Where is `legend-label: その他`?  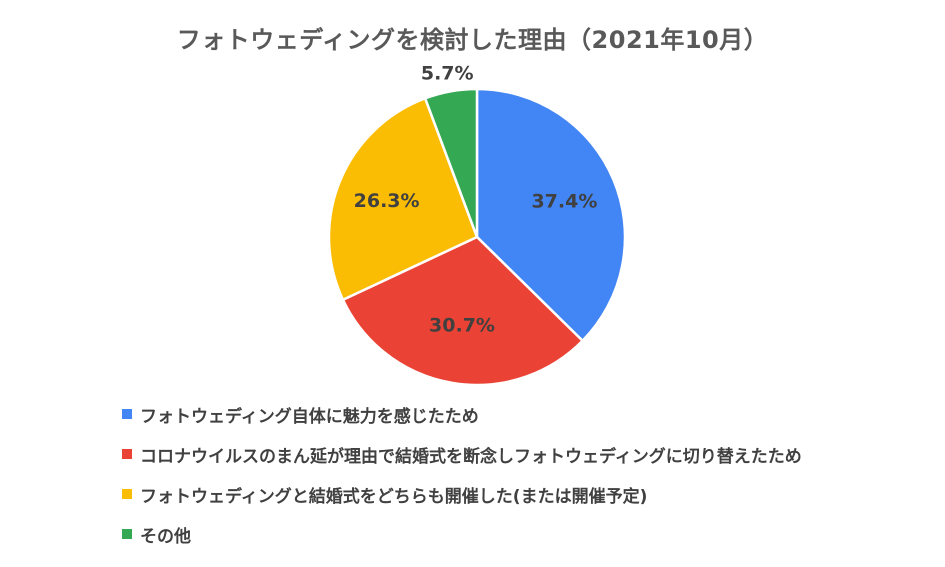
legend-label: その他 is located at coordinates (165, 536).